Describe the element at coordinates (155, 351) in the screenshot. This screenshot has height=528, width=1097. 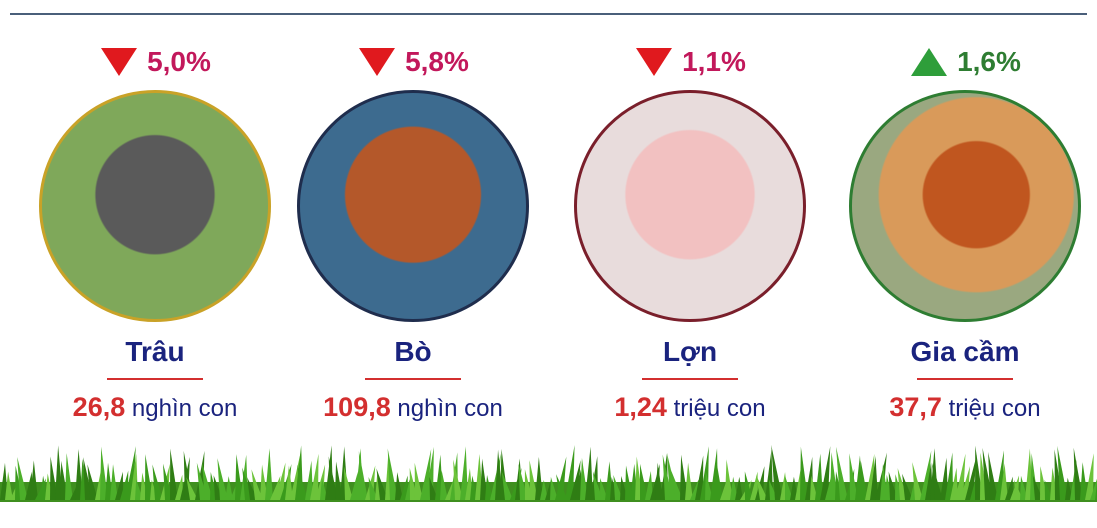
I see `animal-name: Trâu` at that location.